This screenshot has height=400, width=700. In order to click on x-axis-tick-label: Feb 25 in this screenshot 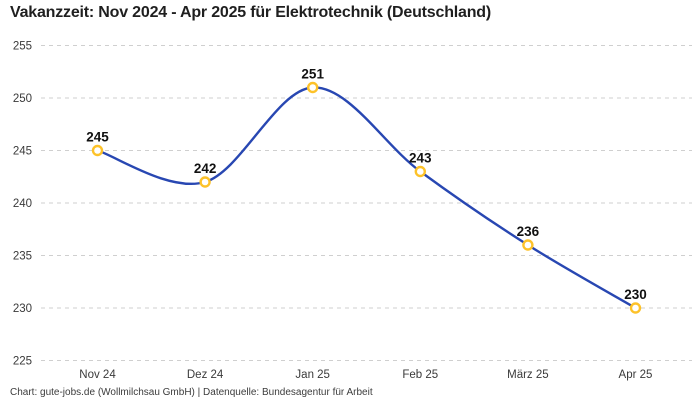, I will do `click(420, 375)`.